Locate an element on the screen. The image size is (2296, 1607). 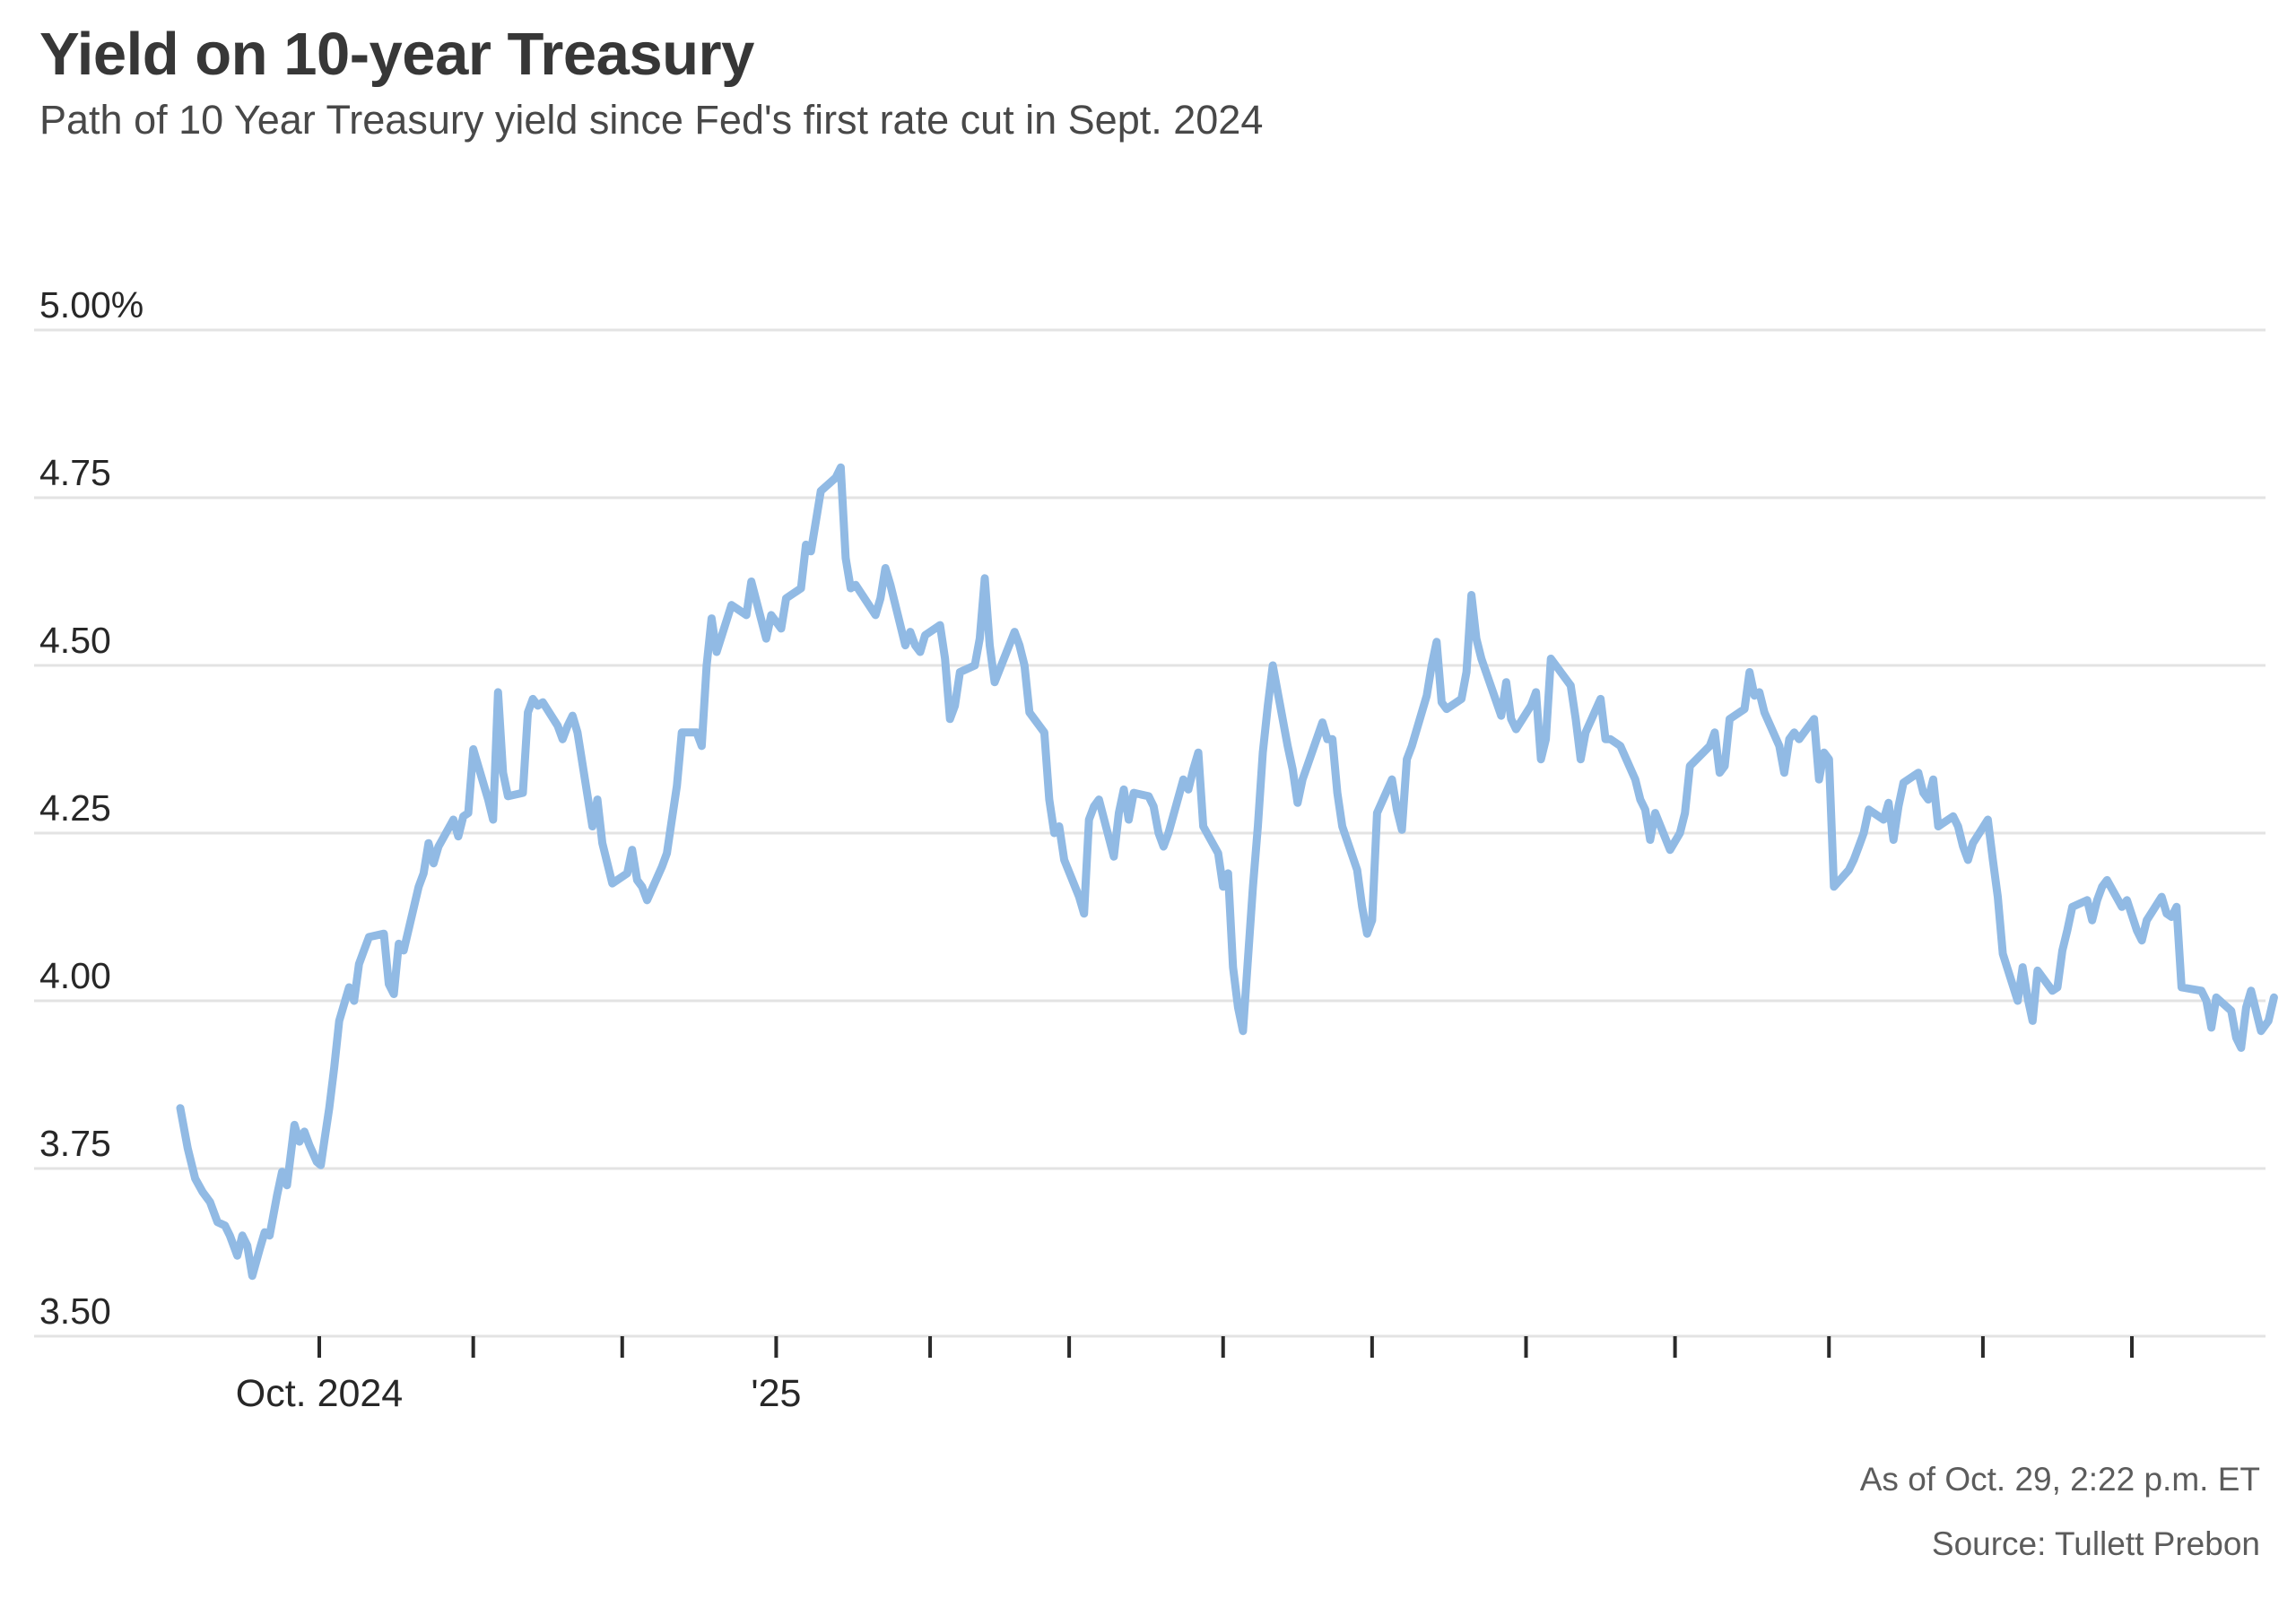
y-axis-tick-label: 4.50 is located at coordinates (75, 641).